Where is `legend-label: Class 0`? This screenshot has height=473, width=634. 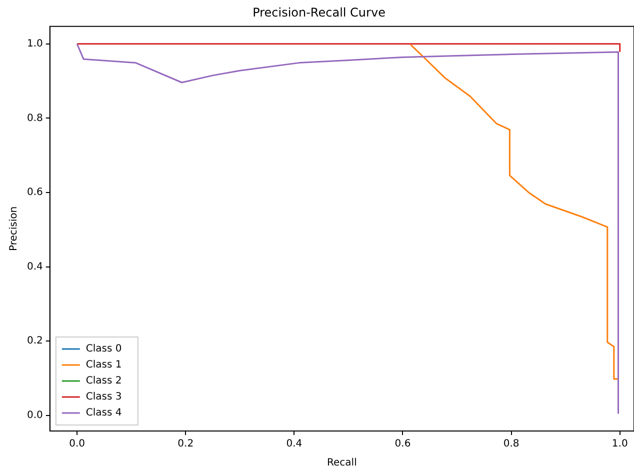
legend-label: Class 0 is located at coordinates (104, 349).